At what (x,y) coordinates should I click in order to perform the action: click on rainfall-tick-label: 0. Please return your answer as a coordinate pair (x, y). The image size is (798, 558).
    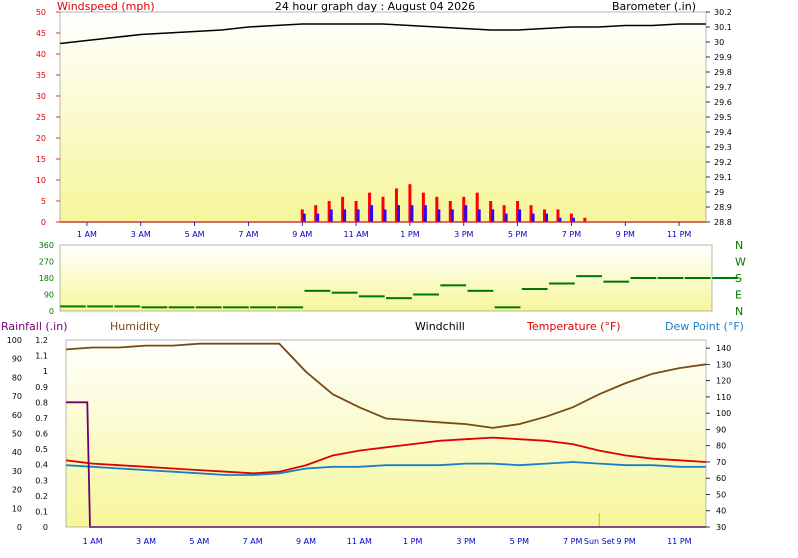
    Looking at the image, I should click on (45, 527).